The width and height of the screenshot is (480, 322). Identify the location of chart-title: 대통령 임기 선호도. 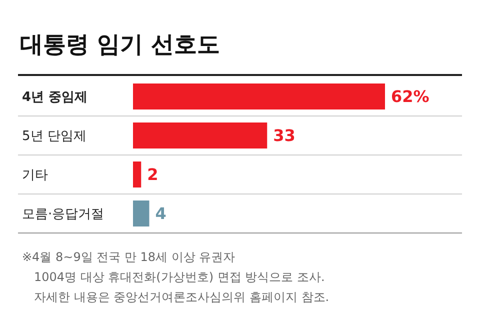
(120, 45).